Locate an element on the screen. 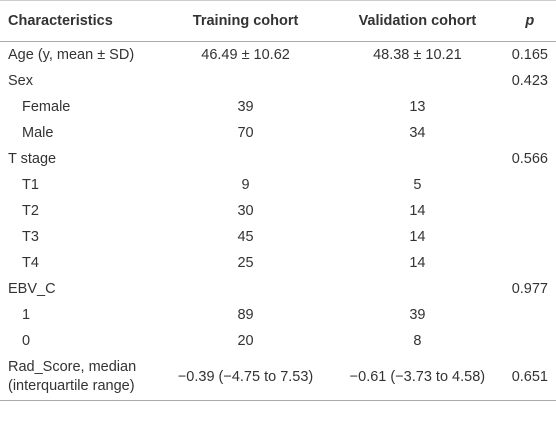 The height and width of the screenshot is (429, 556). cell: 0.423 is located at coordinates (529, 81).